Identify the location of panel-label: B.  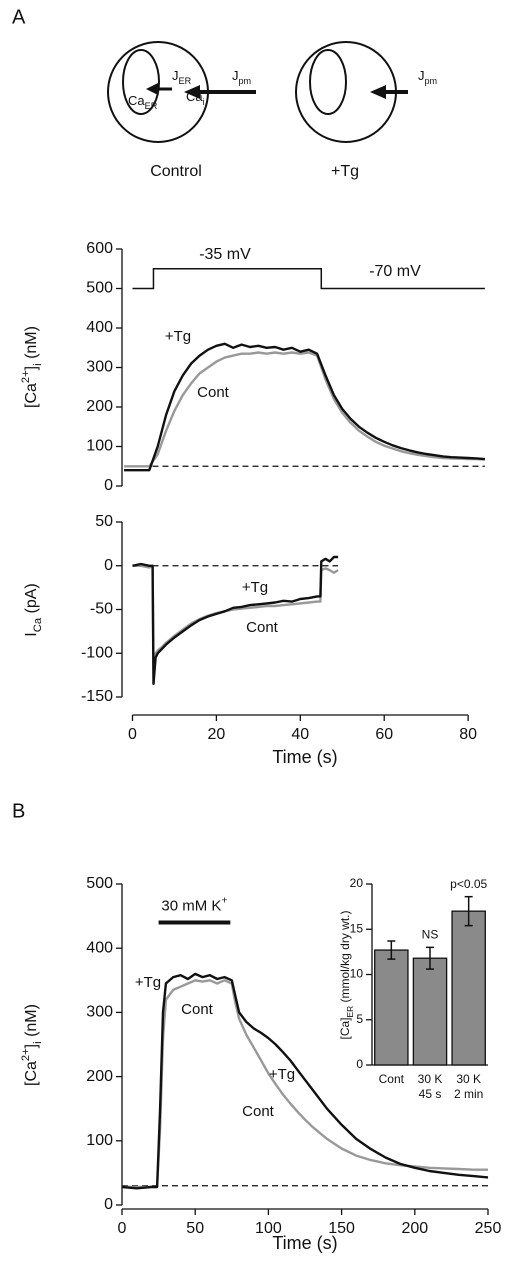
(18, 811).